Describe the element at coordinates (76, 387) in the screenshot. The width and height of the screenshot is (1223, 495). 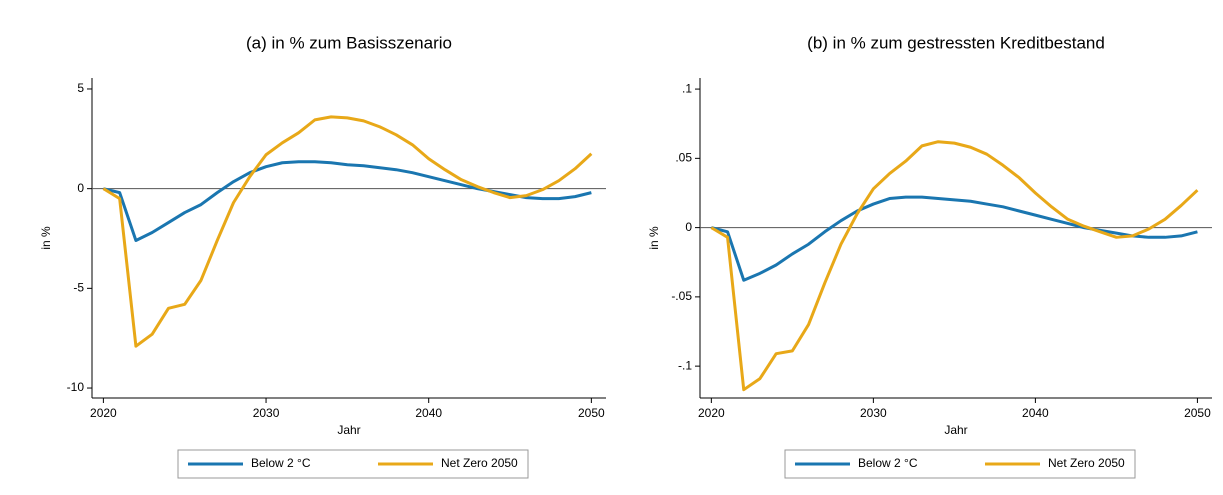
I see `y-tick-label: -10` at that location.